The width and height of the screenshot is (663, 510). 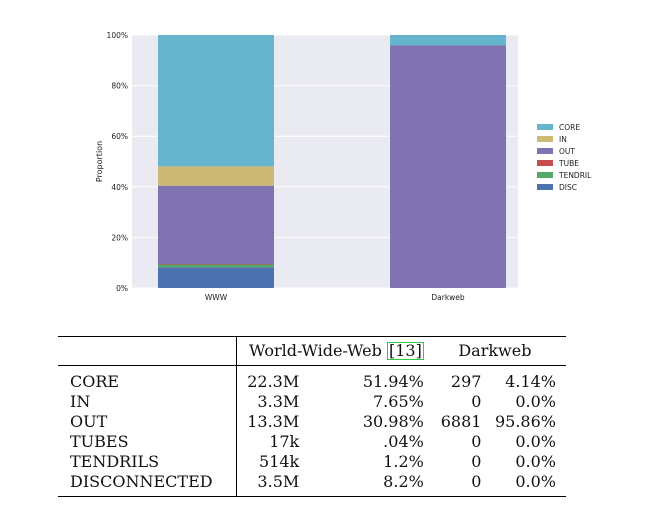 I want to click on header-www: World-Wide-Web [13], so click(x=329, y=351).